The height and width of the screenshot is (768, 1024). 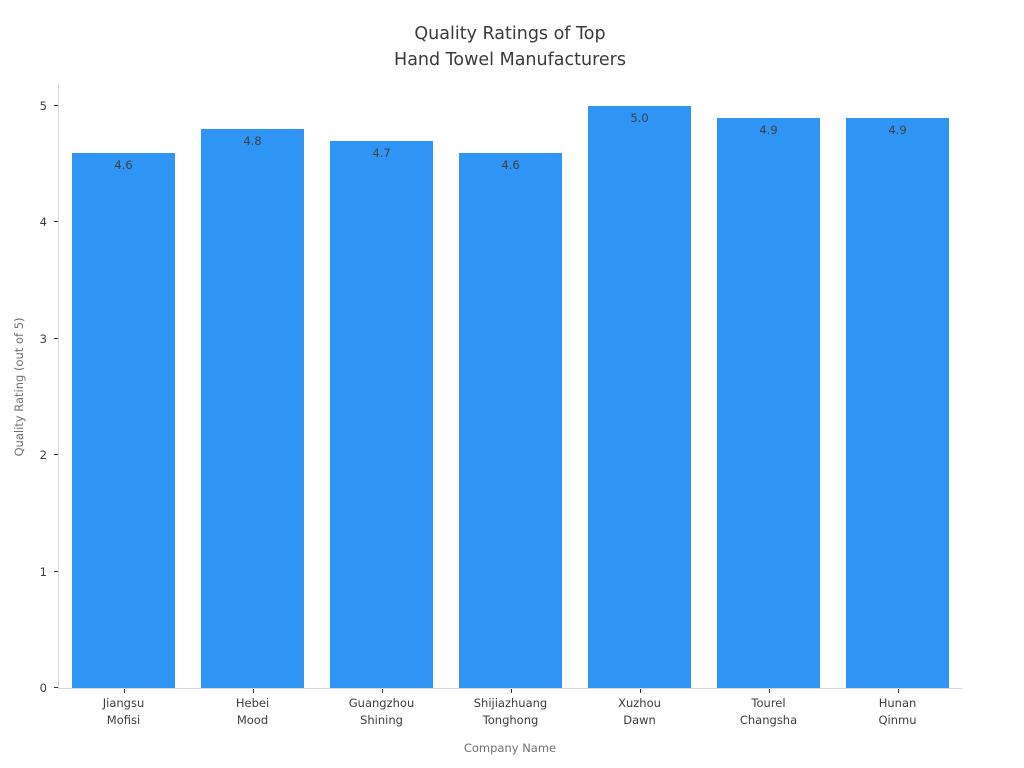 I want to click on bar: 4.7, so click(x=381, y=414).